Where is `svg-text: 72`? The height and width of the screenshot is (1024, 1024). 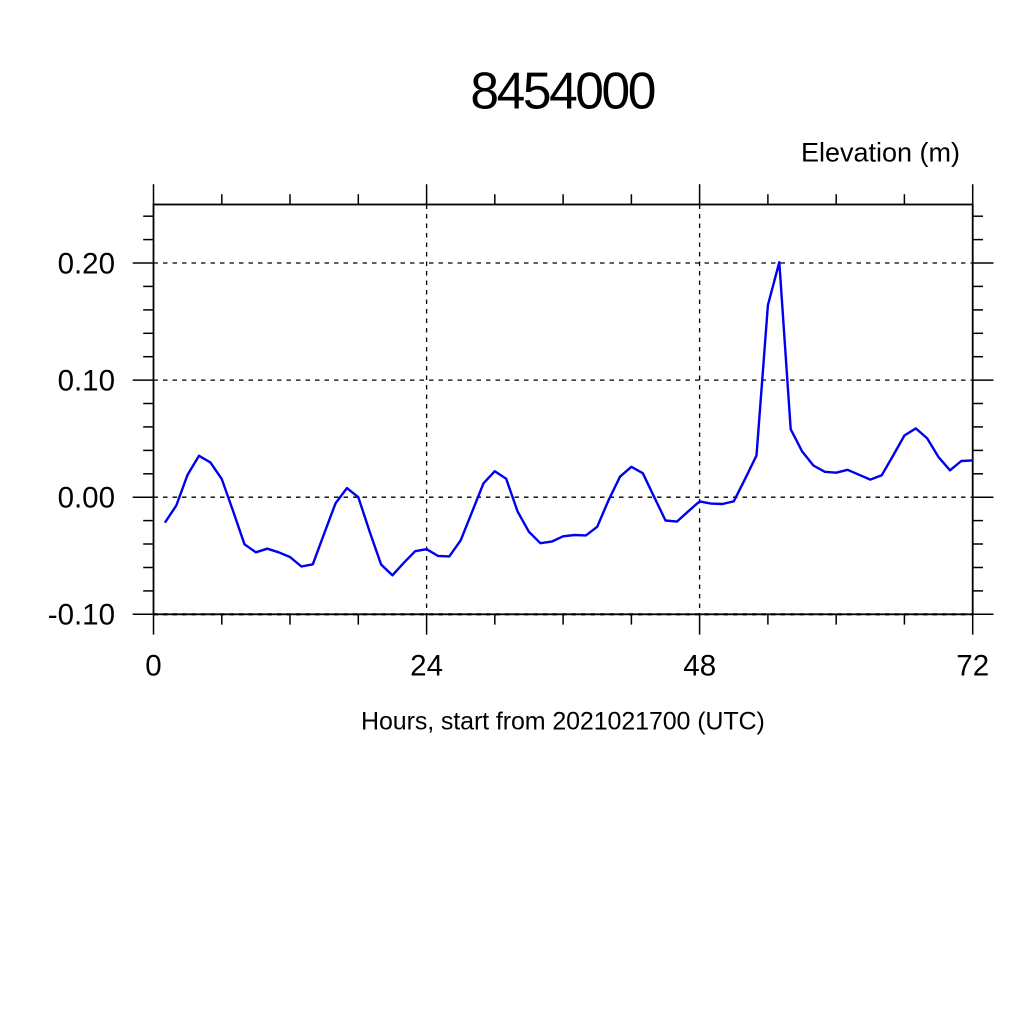
svg-text: 72 is located at coordinates (972, 666).